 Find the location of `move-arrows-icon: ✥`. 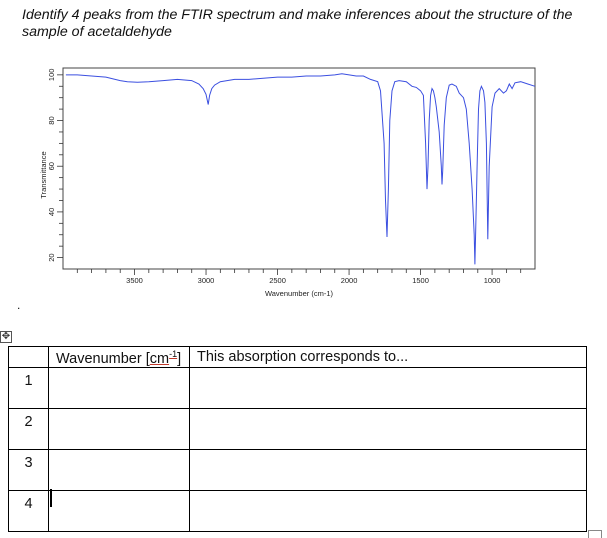

move-arrows-icon: ✥ is located at coordinates (6, 337).